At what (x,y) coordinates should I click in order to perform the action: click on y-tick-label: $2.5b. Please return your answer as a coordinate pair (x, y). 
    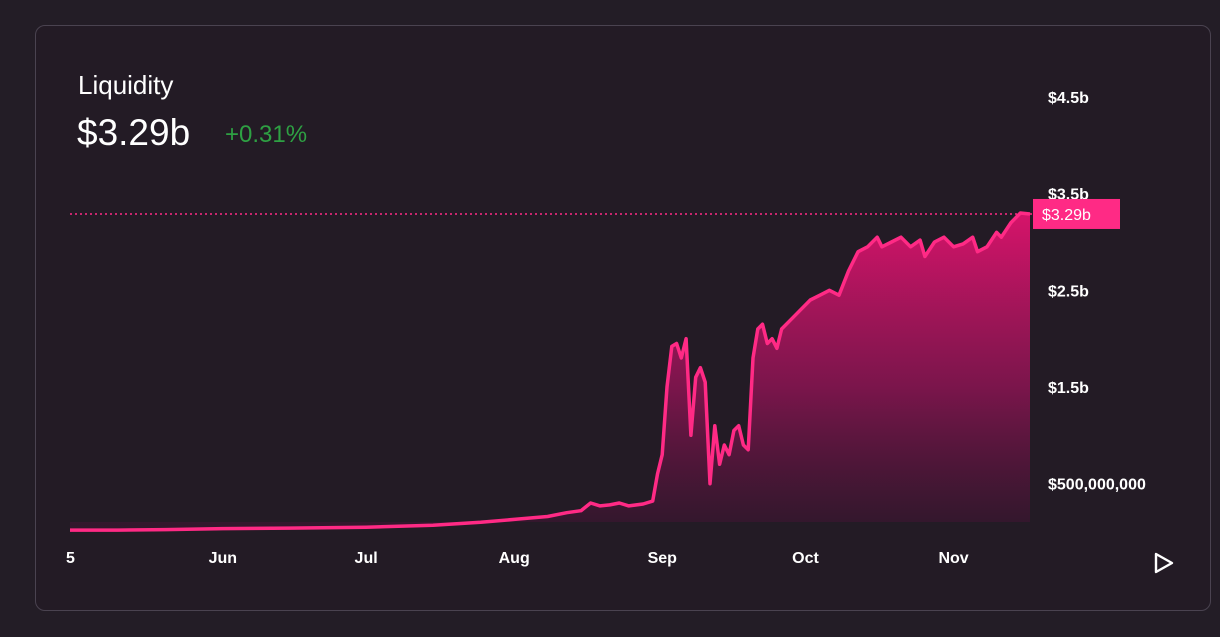
    Looking at the image, I should click on (1068, 291).